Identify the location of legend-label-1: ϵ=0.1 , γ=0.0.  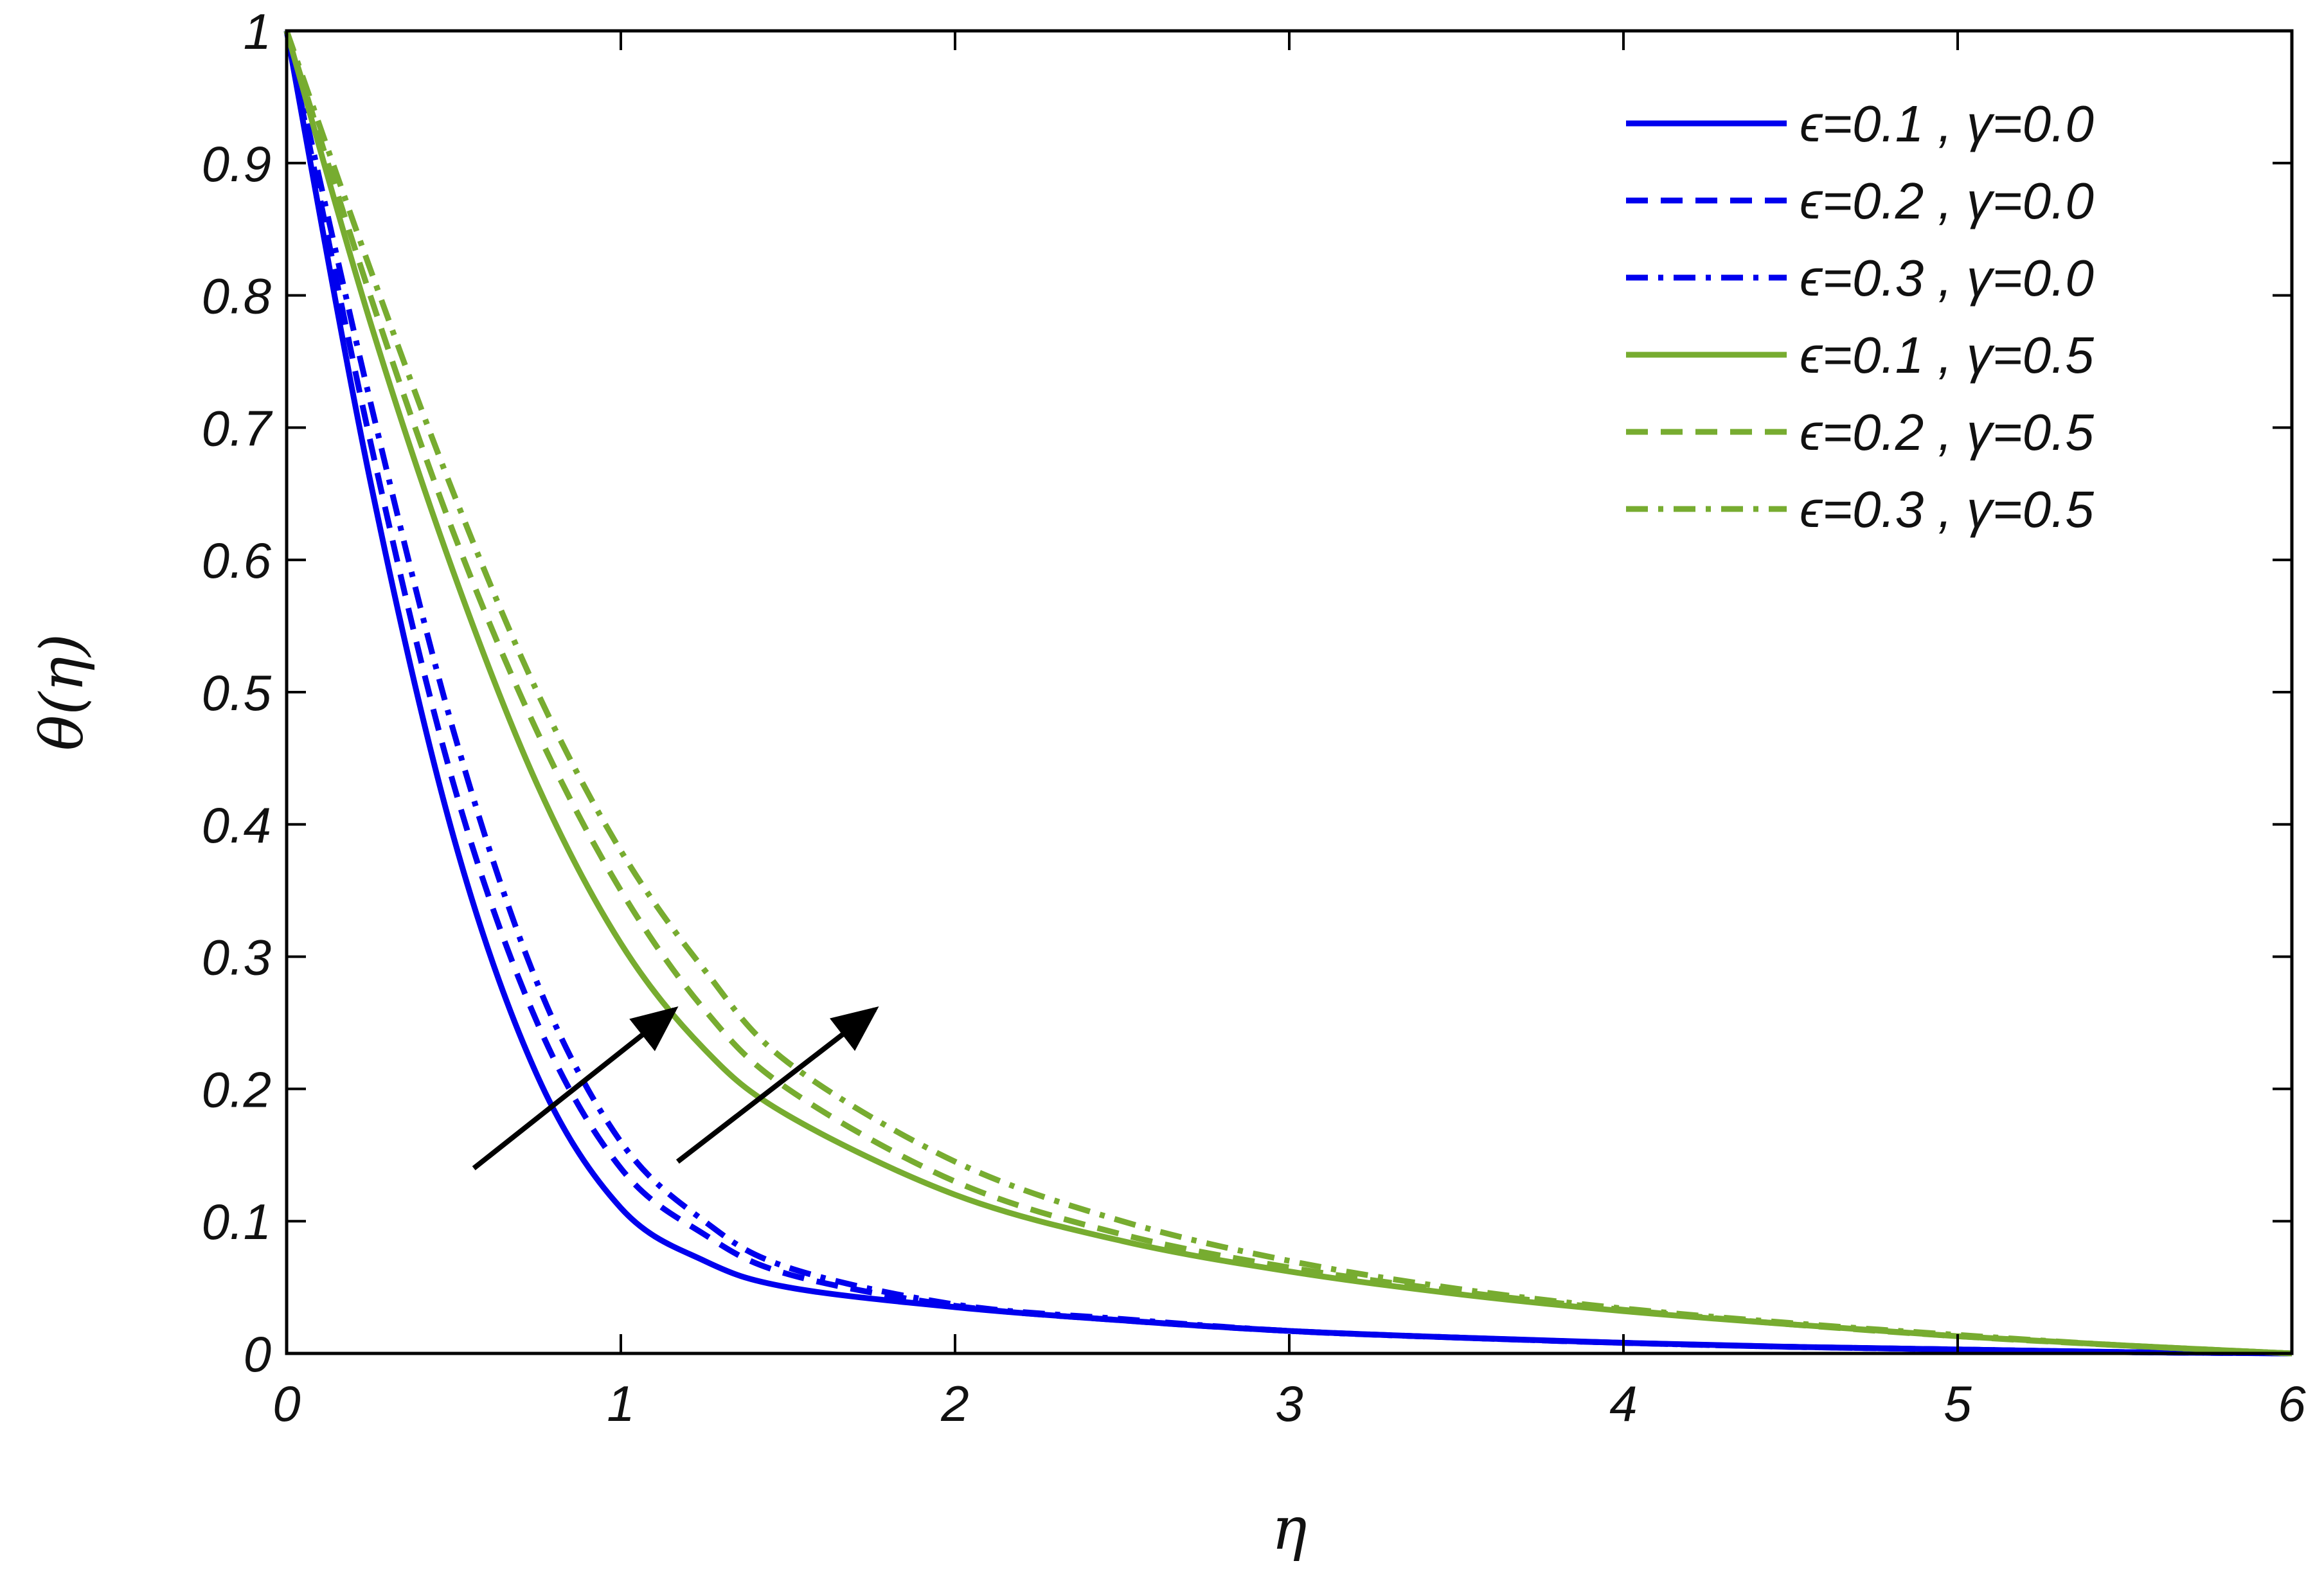
(1947, 123).